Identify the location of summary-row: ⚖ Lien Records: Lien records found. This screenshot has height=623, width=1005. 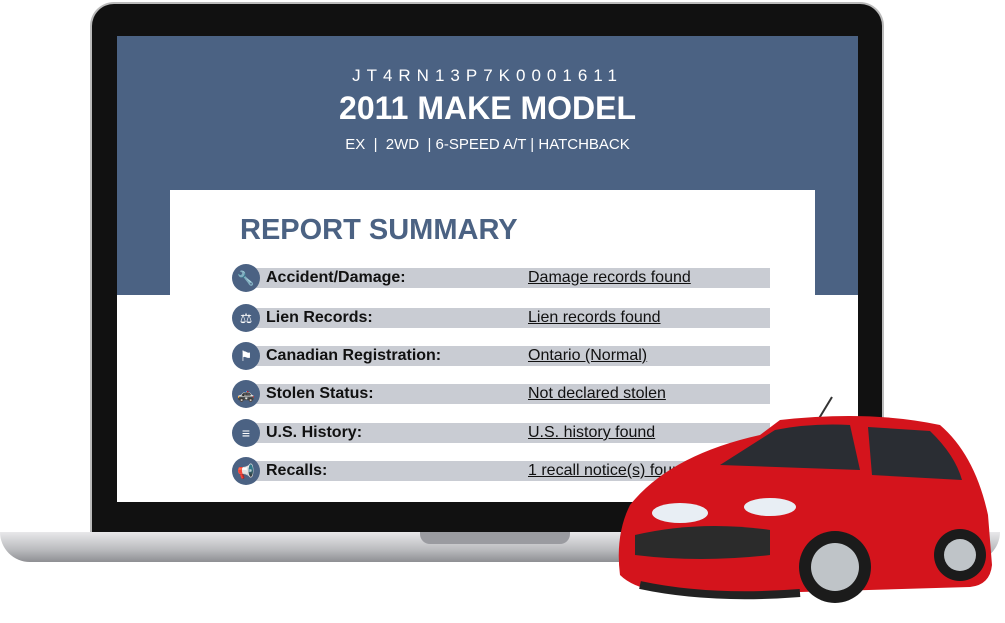
(502, 318).